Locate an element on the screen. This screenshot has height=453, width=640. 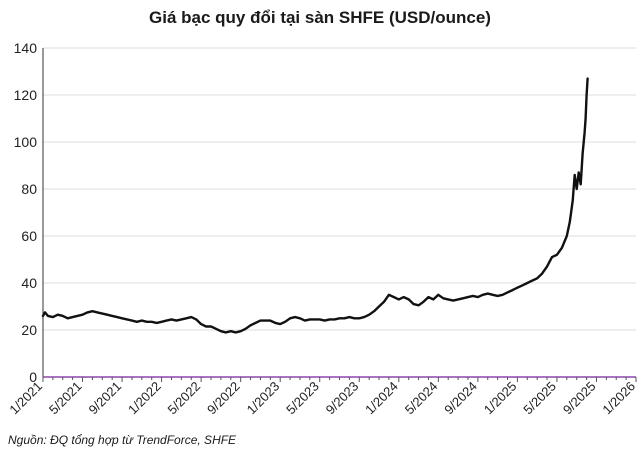
x-tick-label-9-2024: 9/2024 is located at coordinates (460, 398).